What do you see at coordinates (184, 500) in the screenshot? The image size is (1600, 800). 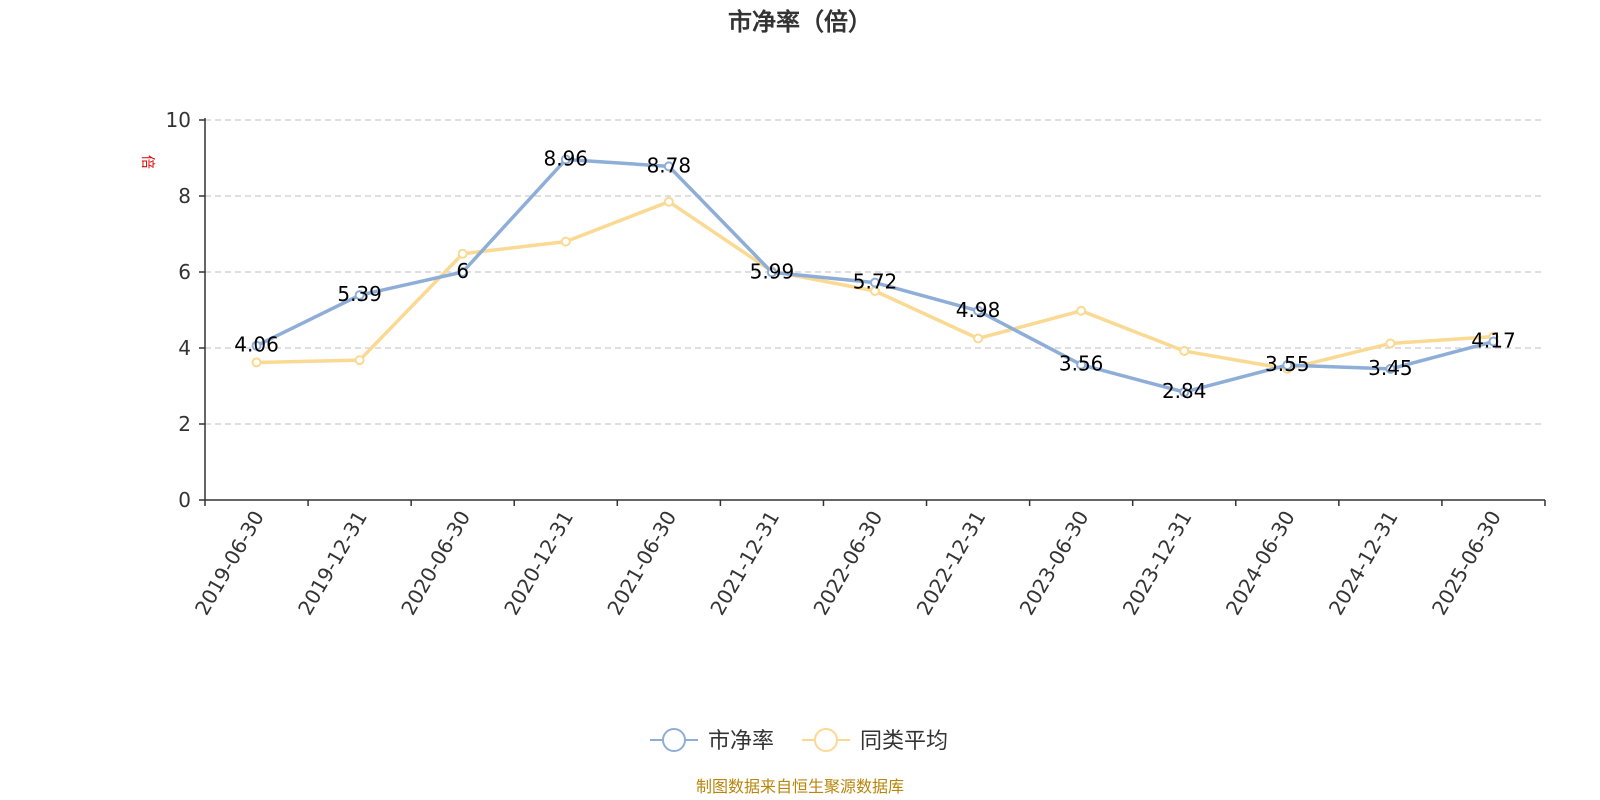 I see `y-tick-label: 0` at bounding box center [184, 500].